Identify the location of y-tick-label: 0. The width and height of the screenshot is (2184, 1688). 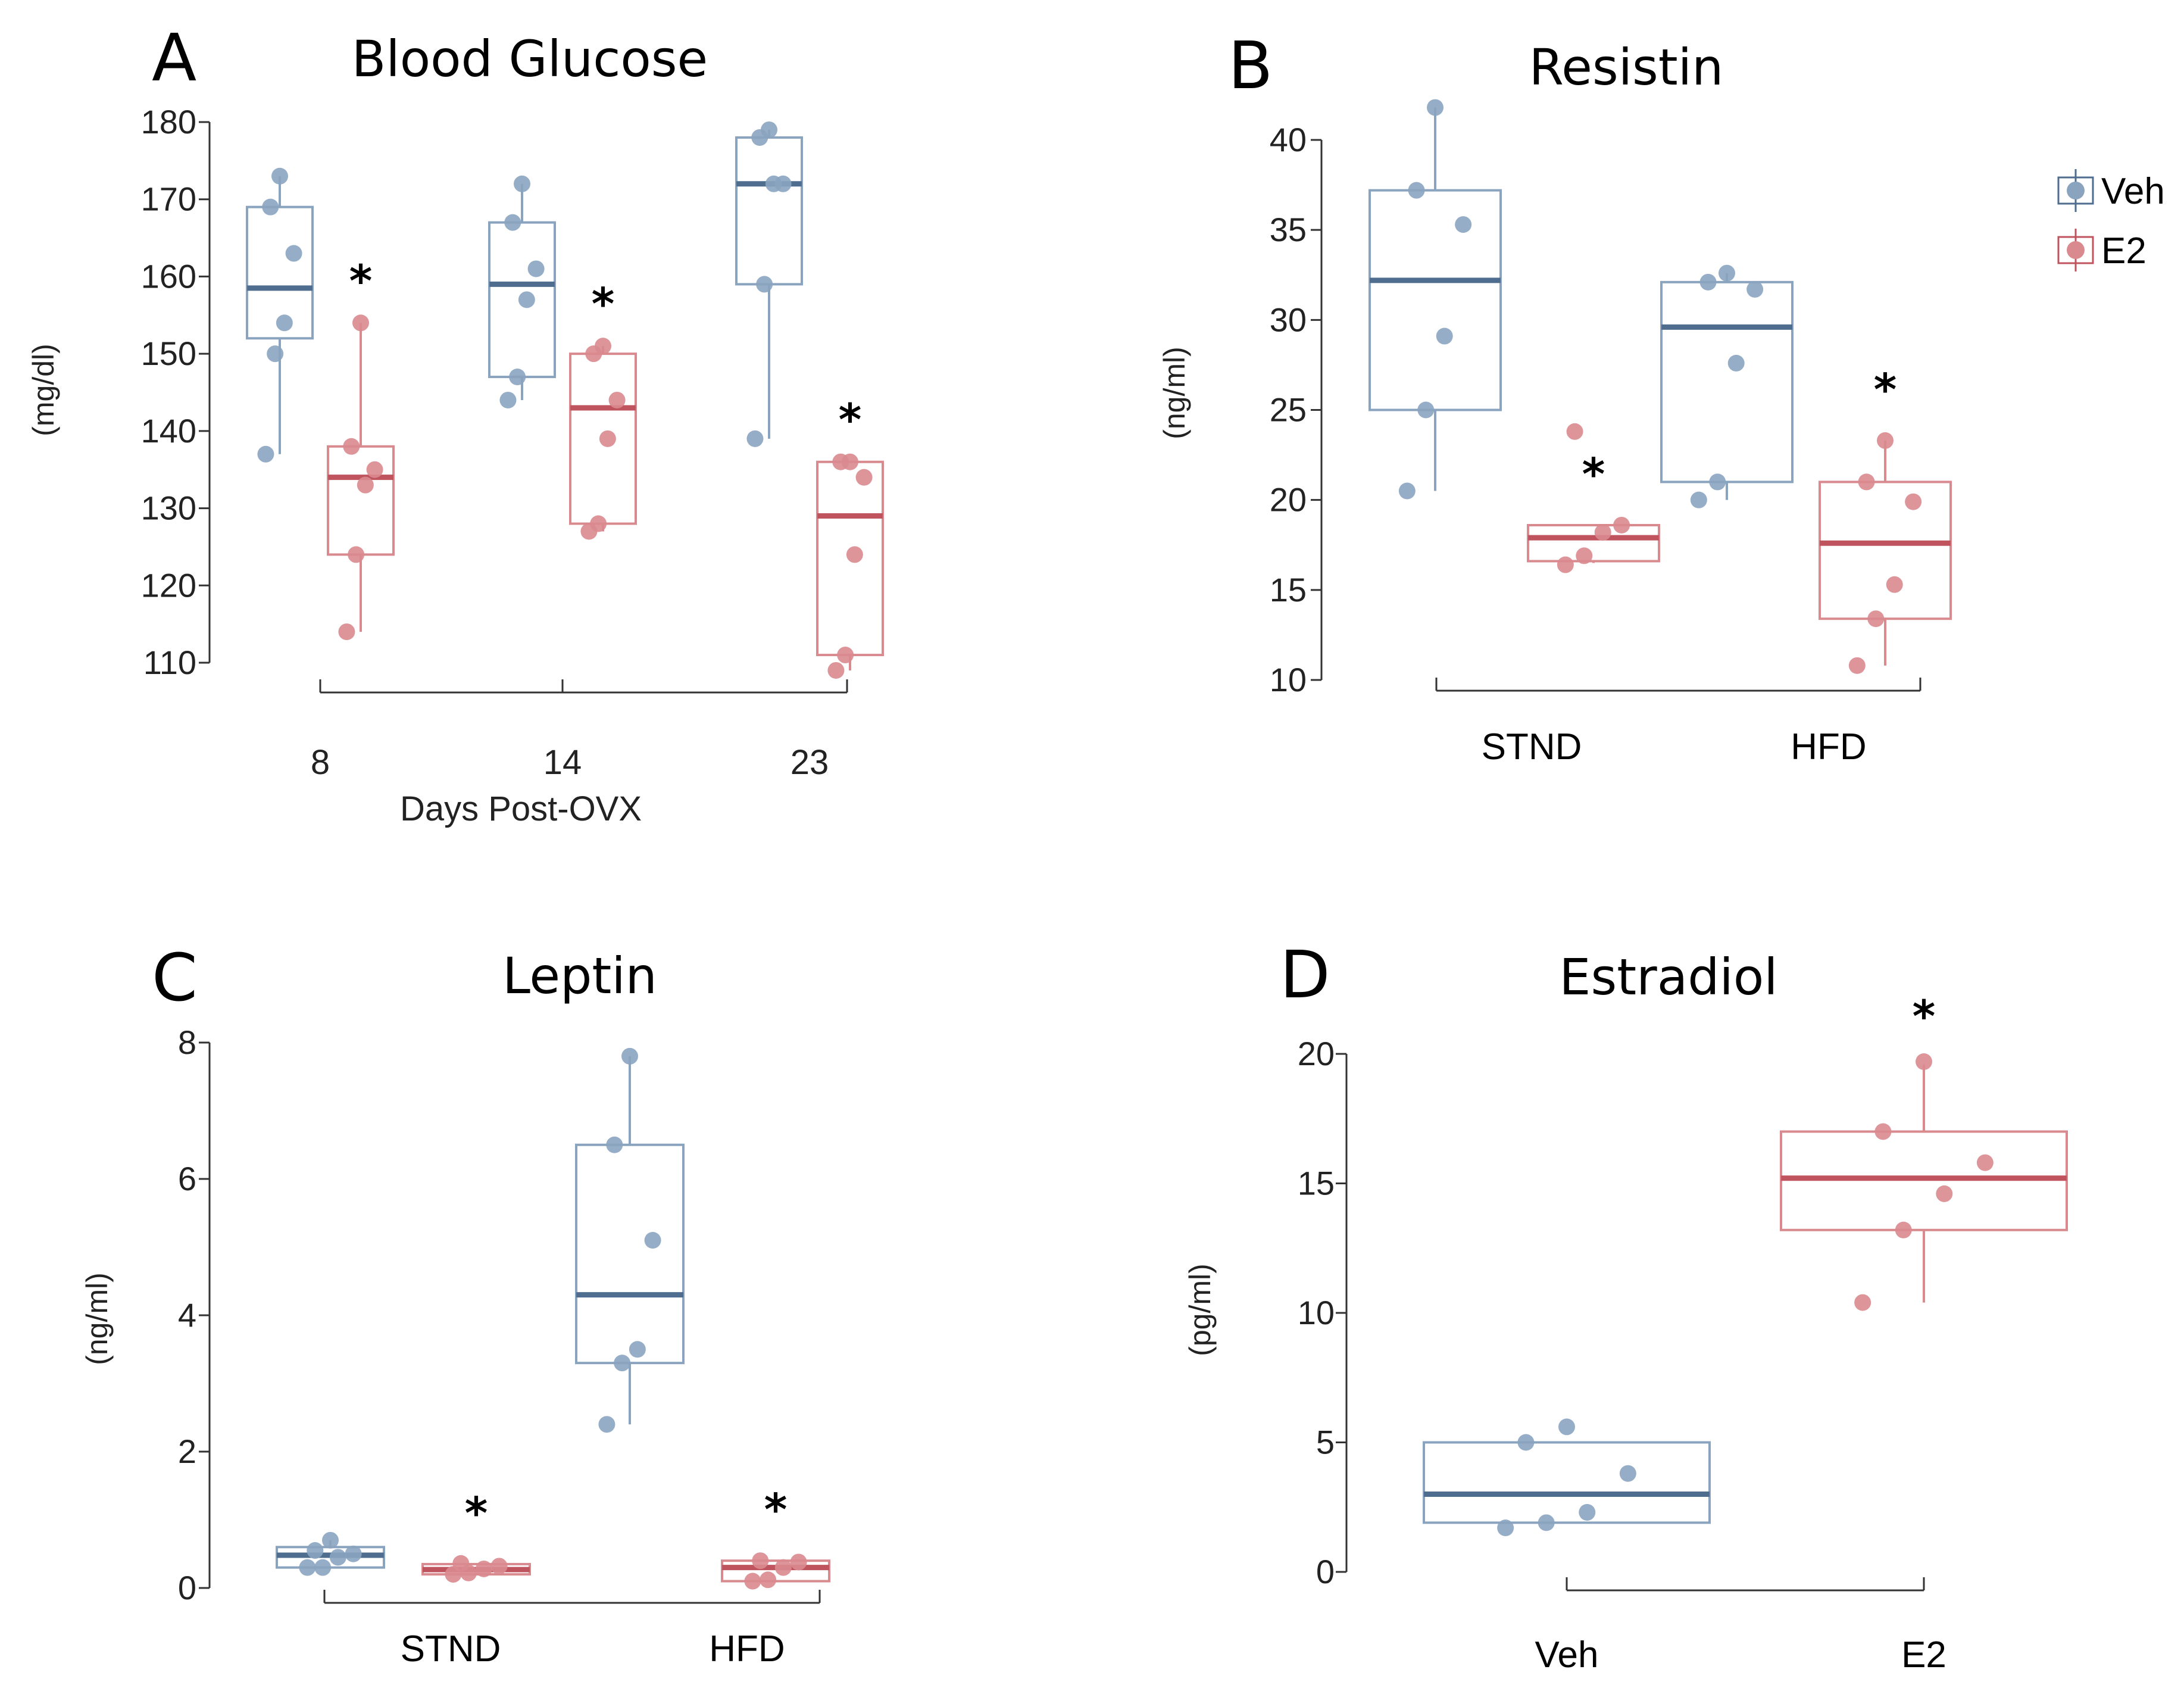
(187, 1587).